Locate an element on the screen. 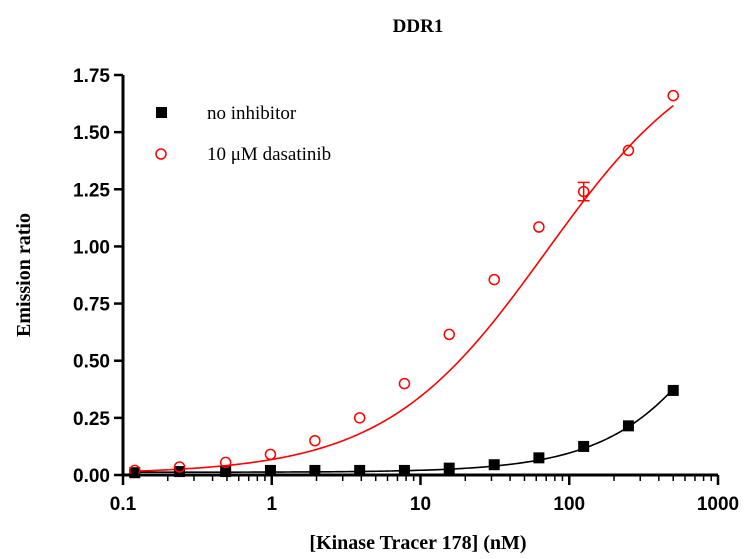  y-axis-label: Emission ratio is located at coordinates (24, 275).